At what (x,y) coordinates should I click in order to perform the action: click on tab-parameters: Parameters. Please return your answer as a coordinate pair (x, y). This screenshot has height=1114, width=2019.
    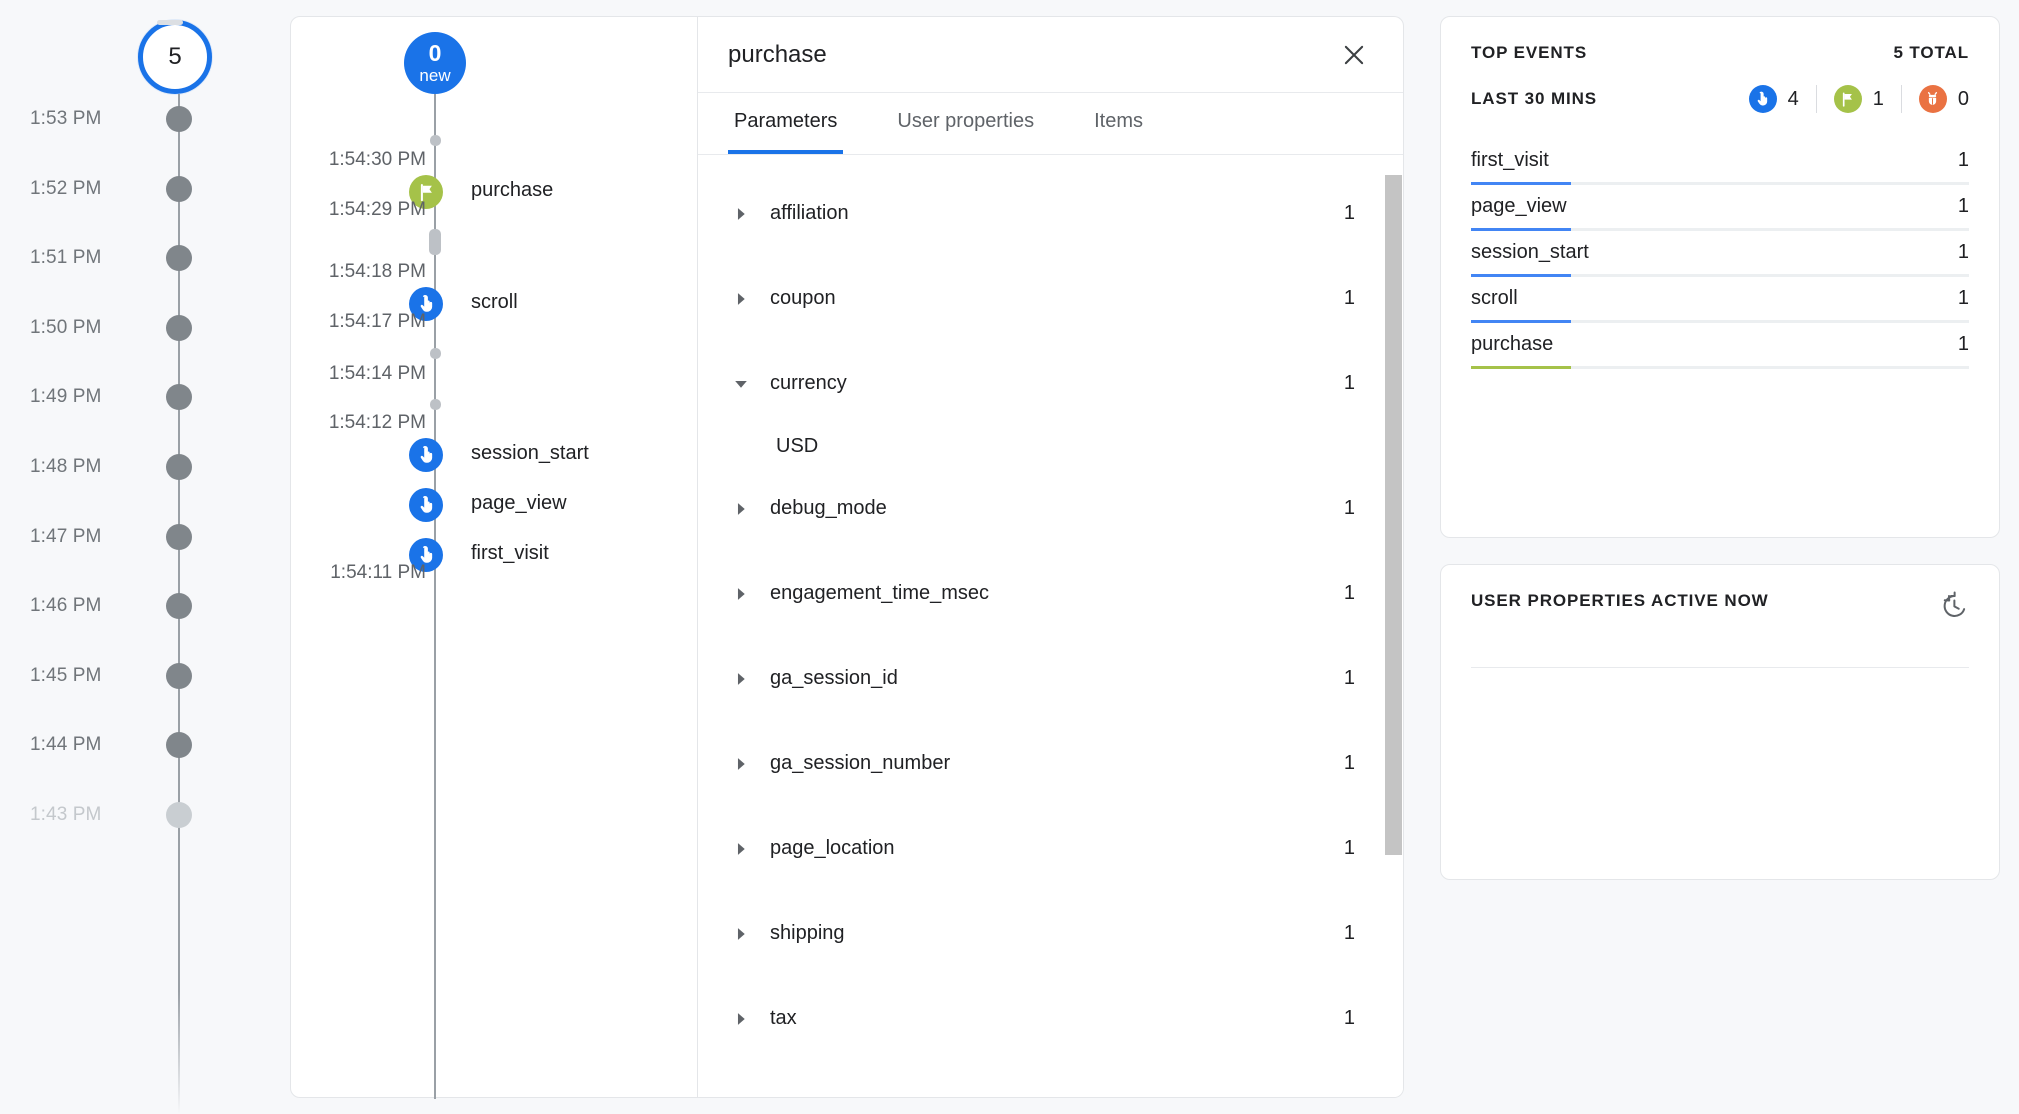
    Looking at the image, I should click on (786, 123).